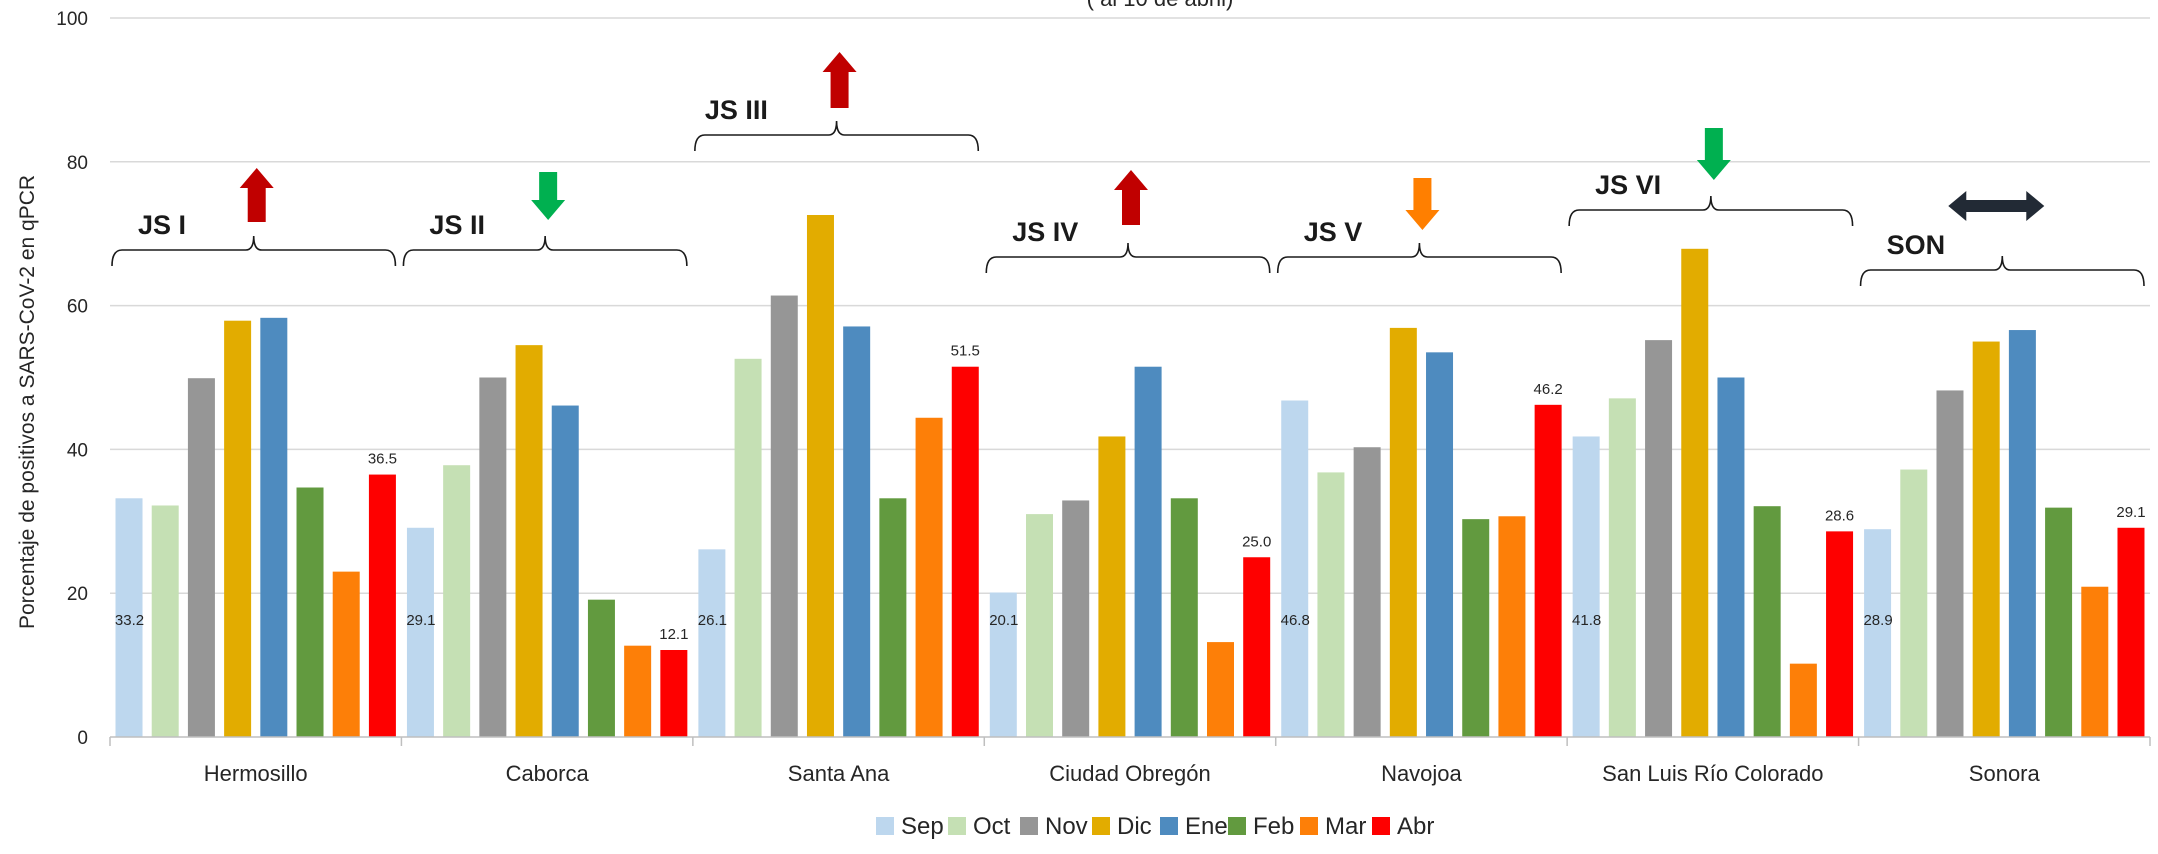 The width and height of the screenshot is (2158, 854). Describe the element at coordinates (1273, 826) in the screenshot. I see `legend-label-feb: Feb` at that location.